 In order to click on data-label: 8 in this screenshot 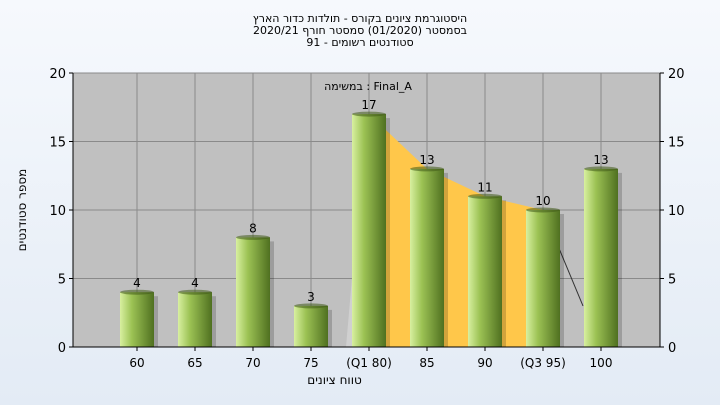, I will do `click(253, 228)`.